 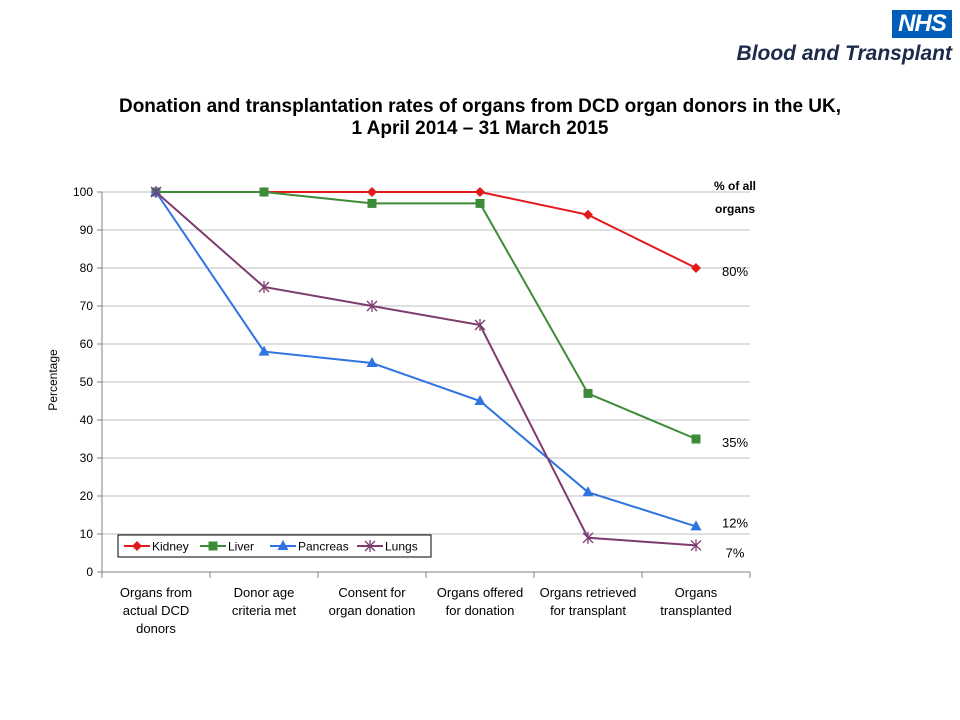 I want to click on legend-label: Lungs, so click(x=401, y=547).